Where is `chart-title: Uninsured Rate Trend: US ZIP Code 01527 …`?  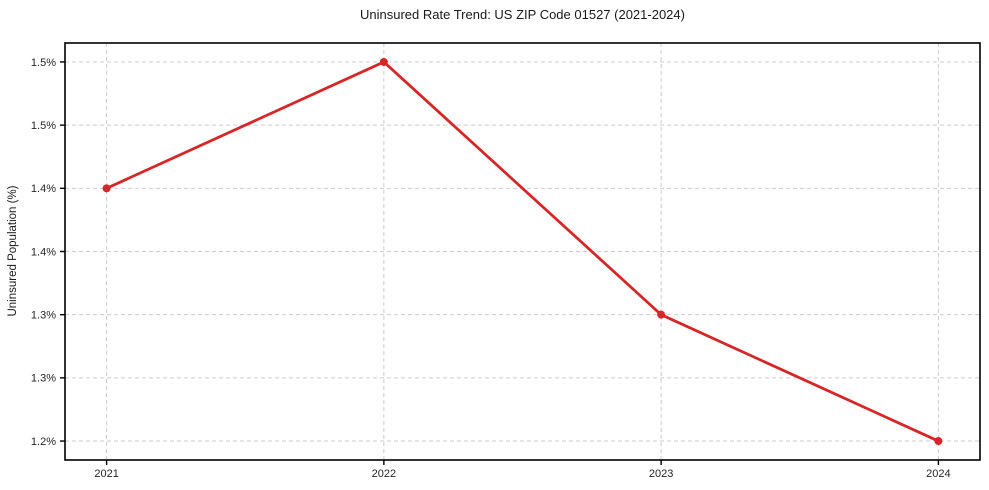 chart-title: Uninsured Rate Trend: US ZIP Code 01527 … is located at coordinates (522, 14).